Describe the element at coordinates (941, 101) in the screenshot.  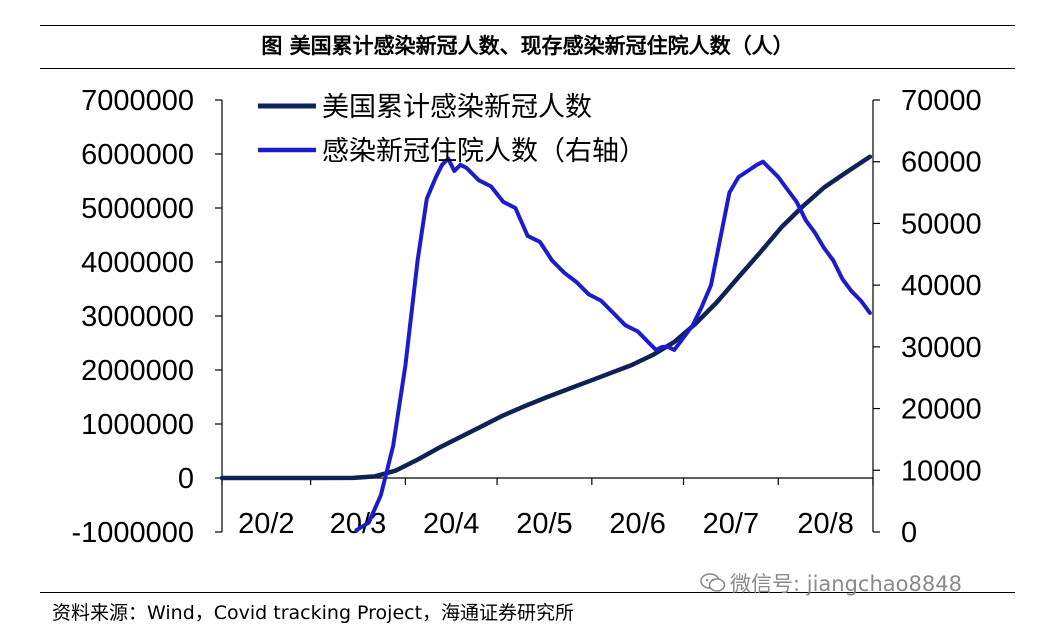
I see `right-tick-label: 70000` at that location.